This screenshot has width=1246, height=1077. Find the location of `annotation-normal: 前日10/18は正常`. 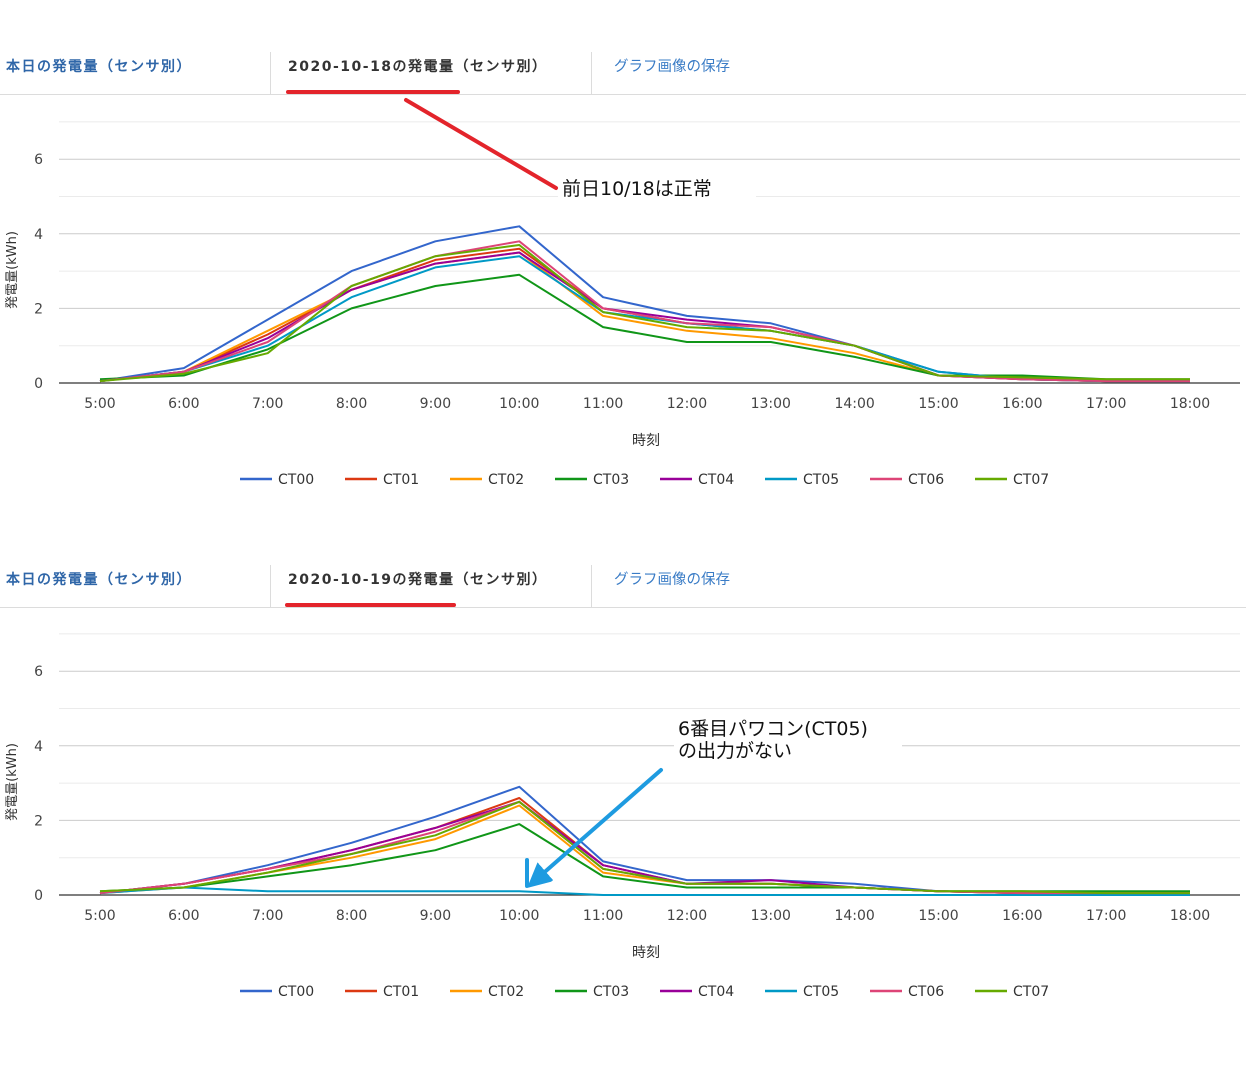

annotation-normal: 前日10/18は正常 is located at coordinates (657, 189).